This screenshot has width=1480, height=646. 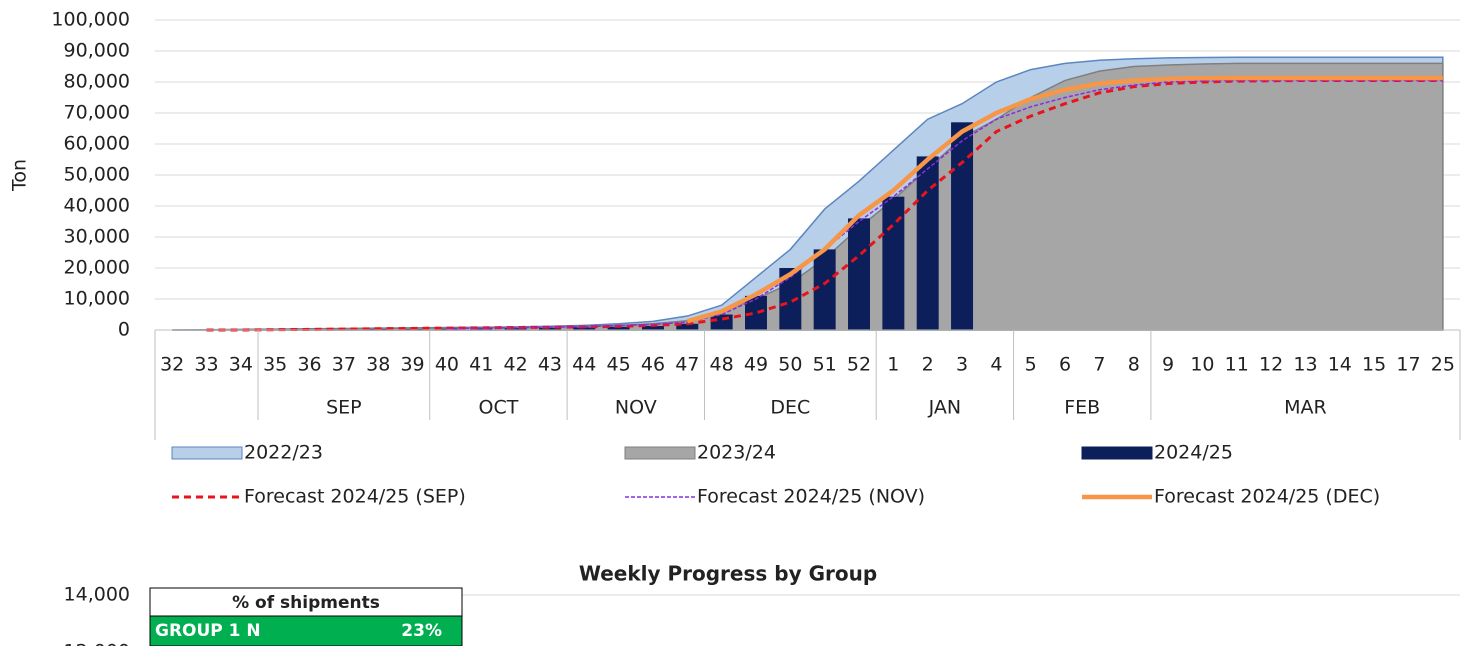 What do you see at coordinates (97, 175) in the screenshot?
I see `y-tick-label: 50,000` at bounding box center [97, 175].